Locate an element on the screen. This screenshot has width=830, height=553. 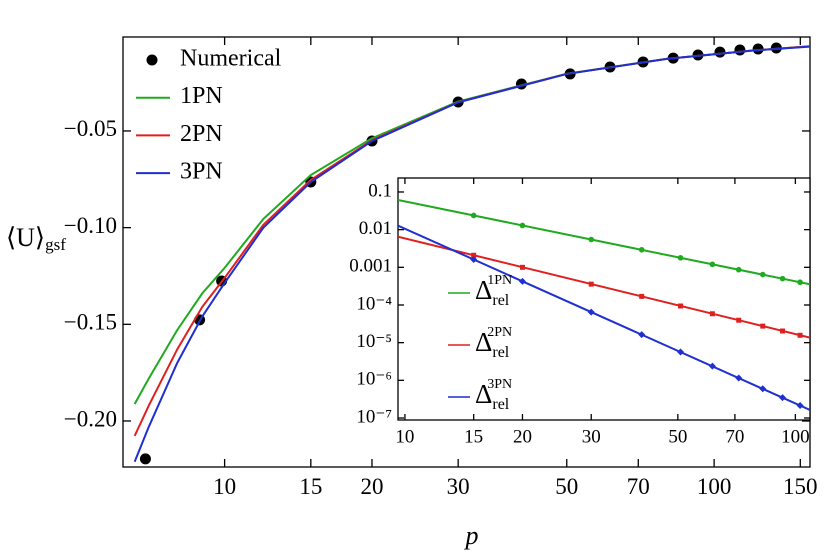
legend-sup: 1PN is located at coordinates (499, 280).